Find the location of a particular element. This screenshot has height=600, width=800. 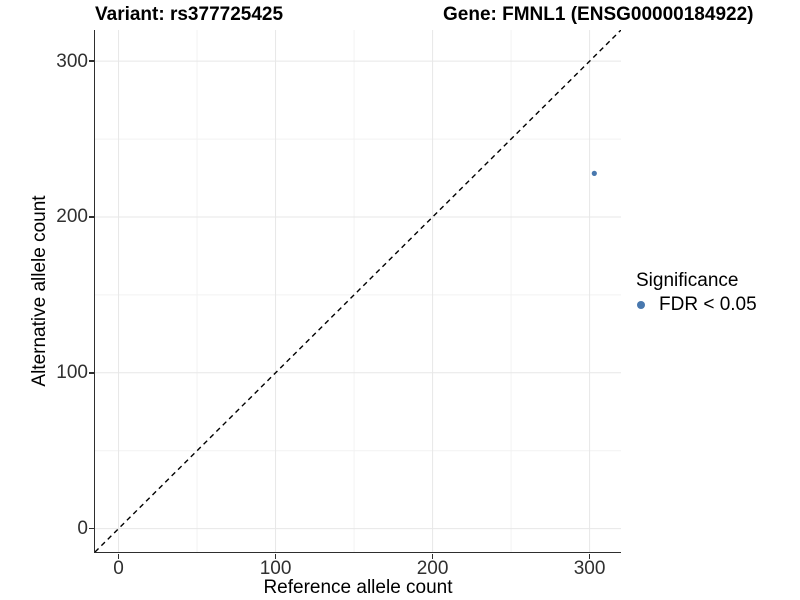

plot-title-variant: Variant: rs377725425 is located at coordinates (189, 14).